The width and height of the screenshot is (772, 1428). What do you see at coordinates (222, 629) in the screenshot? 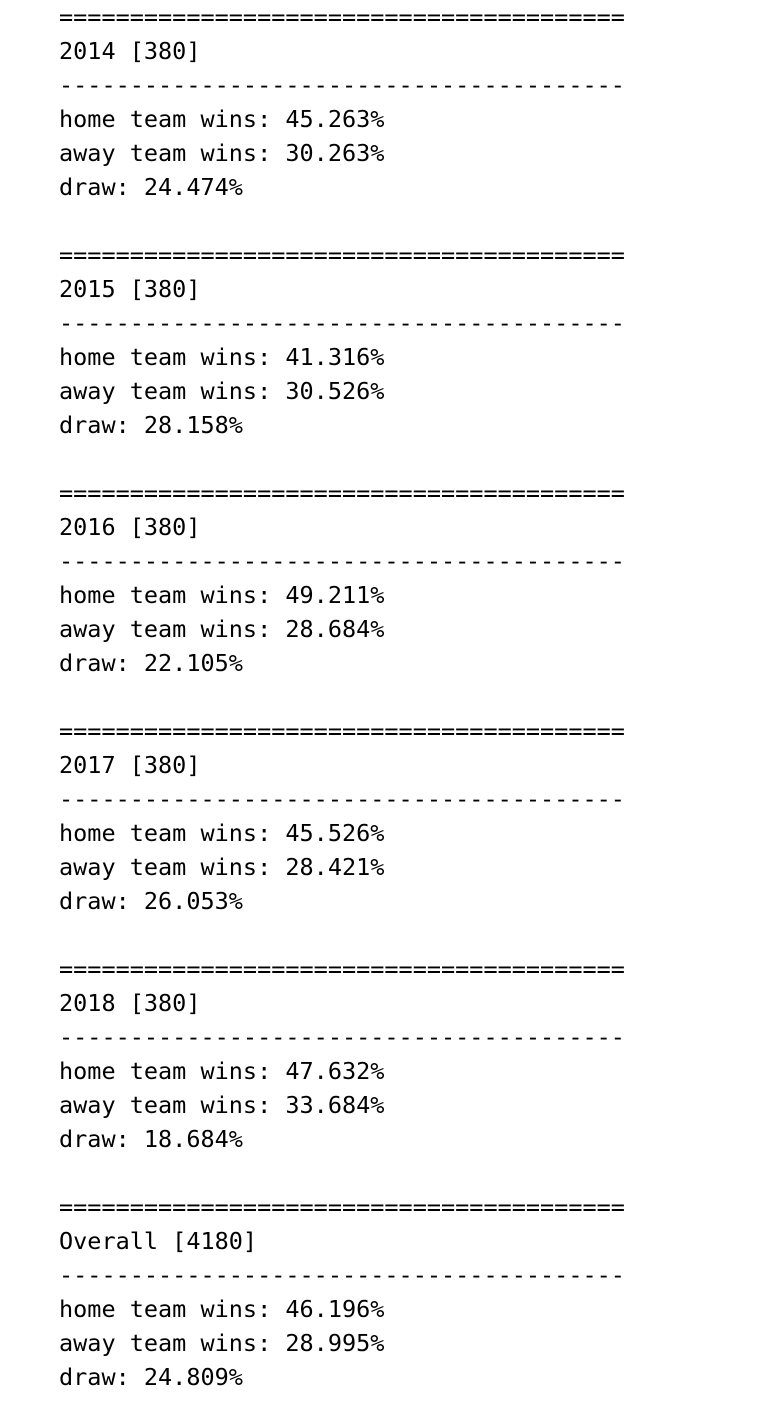
I see `away-wins-line: away team wins: 28.684%` at bounding box center [222, 629].